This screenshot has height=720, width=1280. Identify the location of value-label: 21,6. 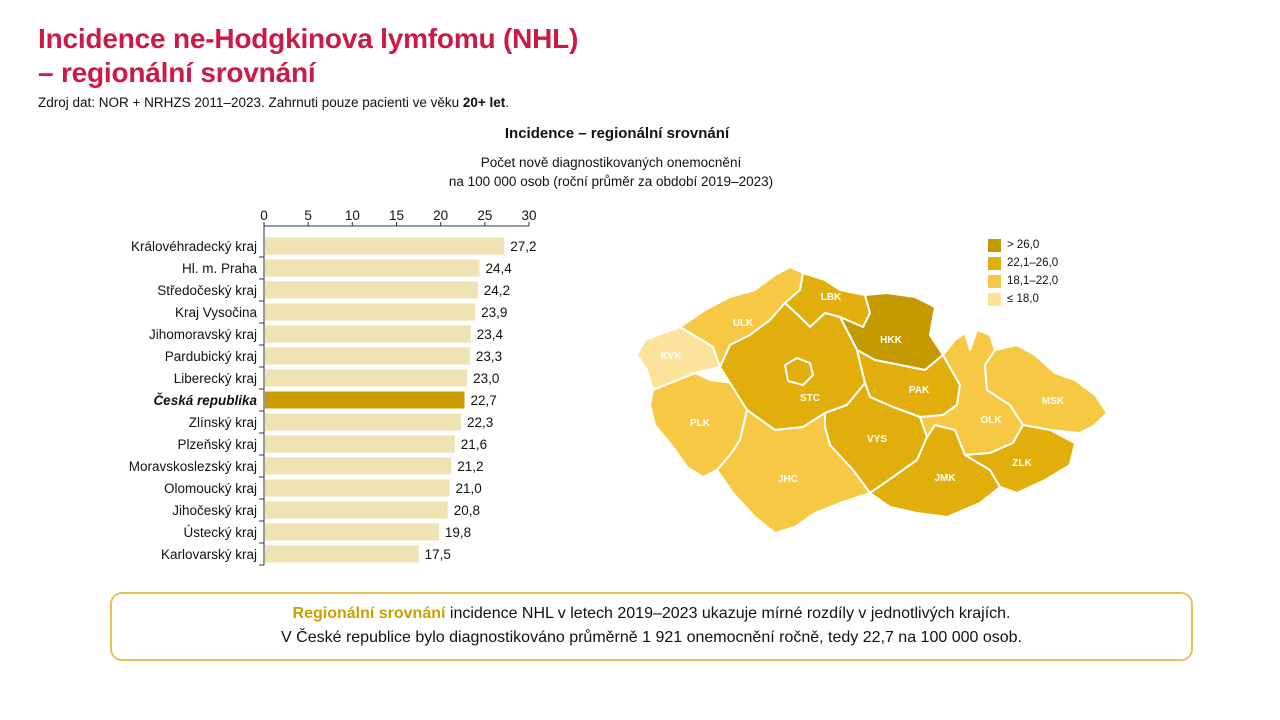
(474, 444).